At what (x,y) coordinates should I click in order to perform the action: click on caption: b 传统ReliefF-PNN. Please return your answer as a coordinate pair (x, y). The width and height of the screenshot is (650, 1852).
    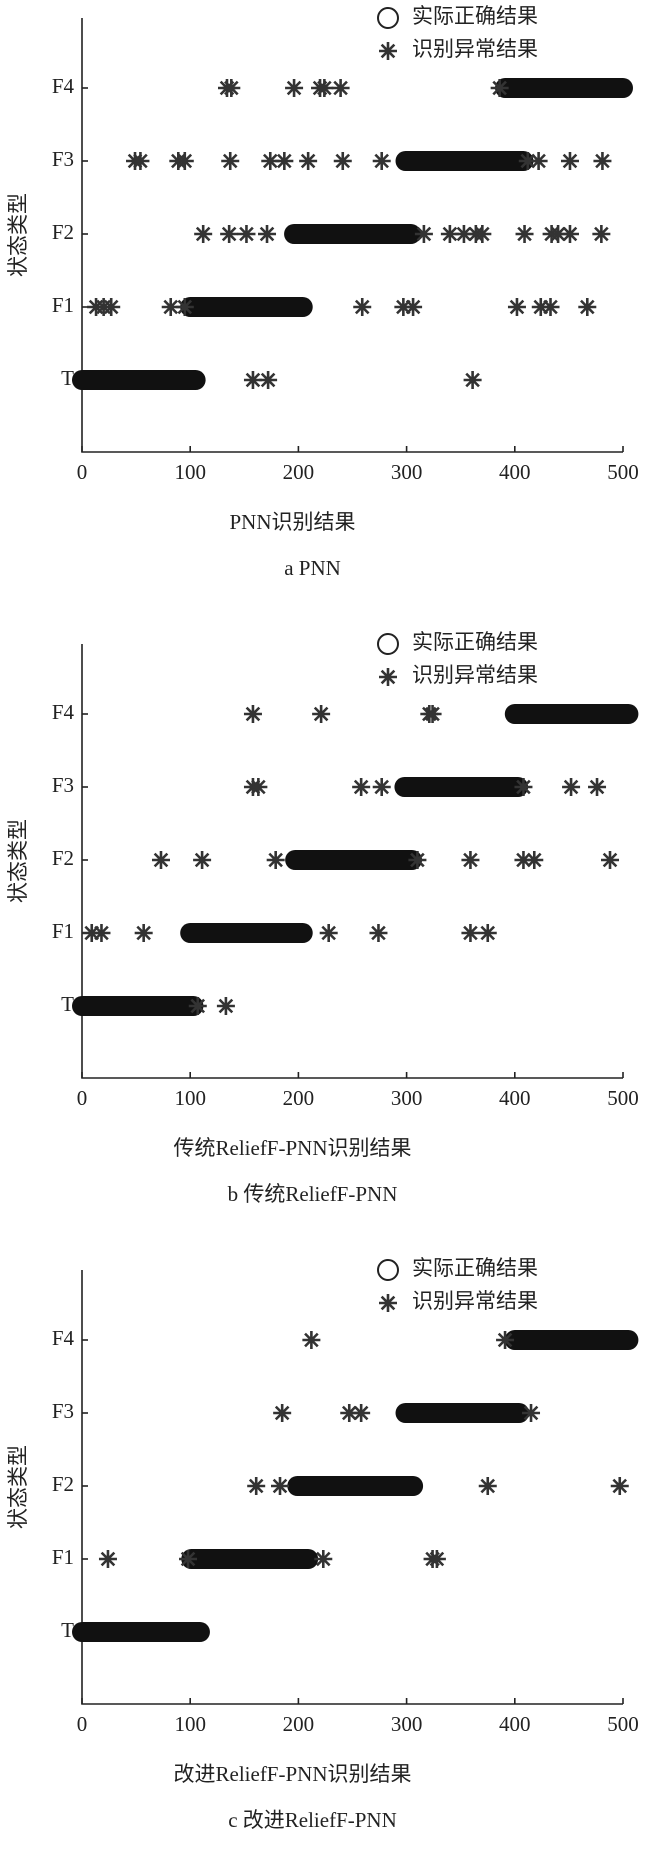
    Looking at the image, I should click on (313, 1194).